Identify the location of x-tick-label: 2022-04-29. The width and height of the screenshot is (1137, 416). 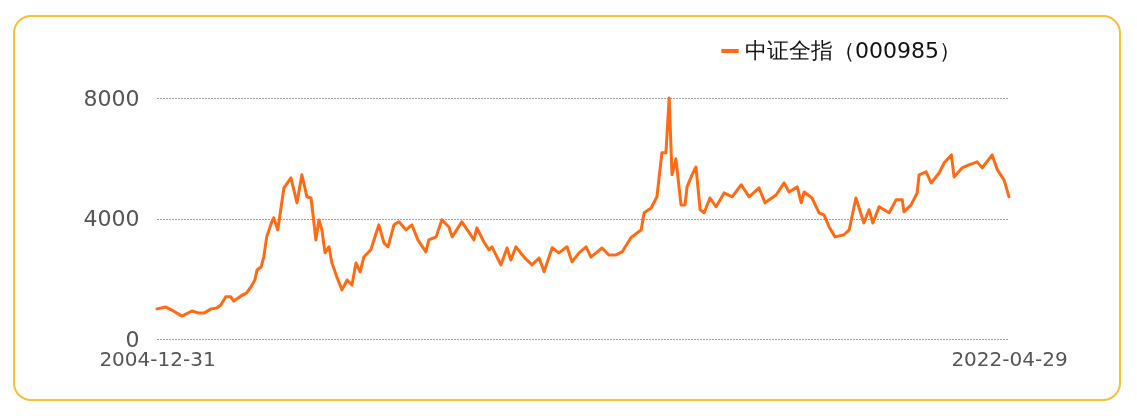
(1009, 358).